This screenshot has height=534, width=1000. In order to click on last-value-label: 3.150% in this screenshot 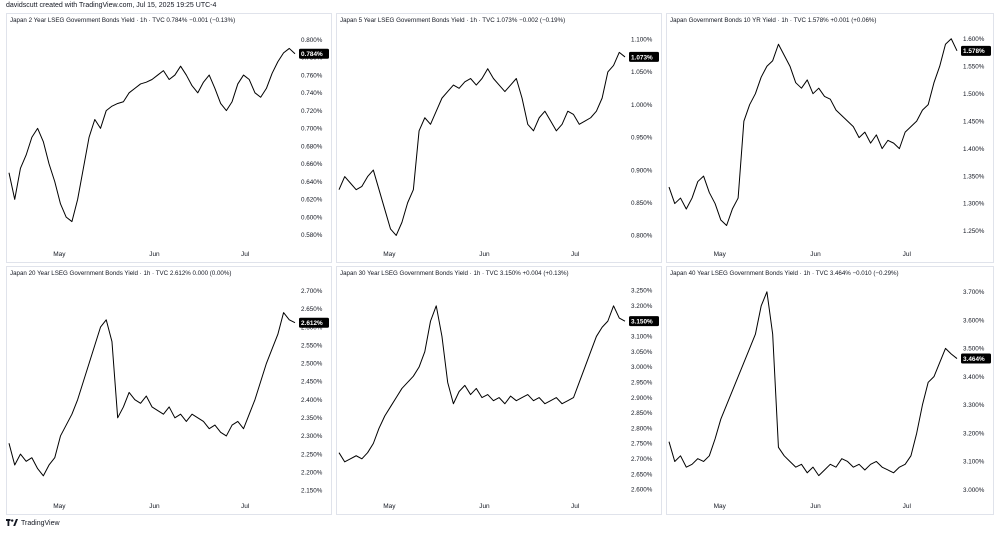, I will do `click(642, 322)`.